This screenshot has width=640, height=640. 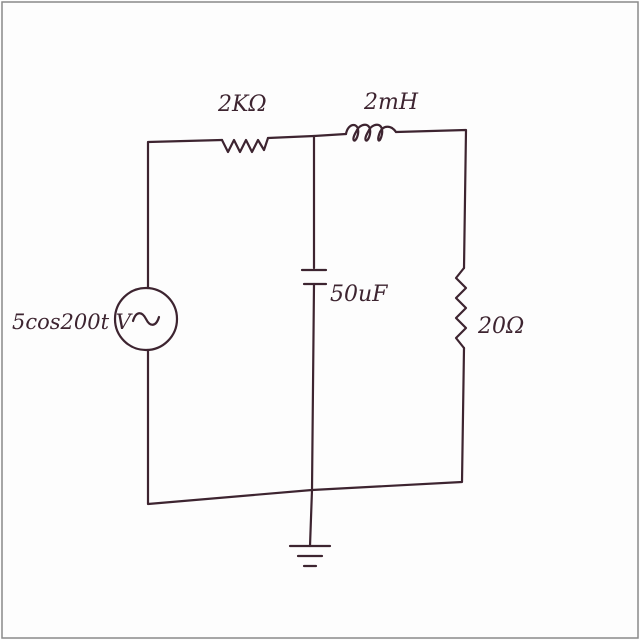 I want to click on label-inductor: 2mH, so click(x=391, y=102).